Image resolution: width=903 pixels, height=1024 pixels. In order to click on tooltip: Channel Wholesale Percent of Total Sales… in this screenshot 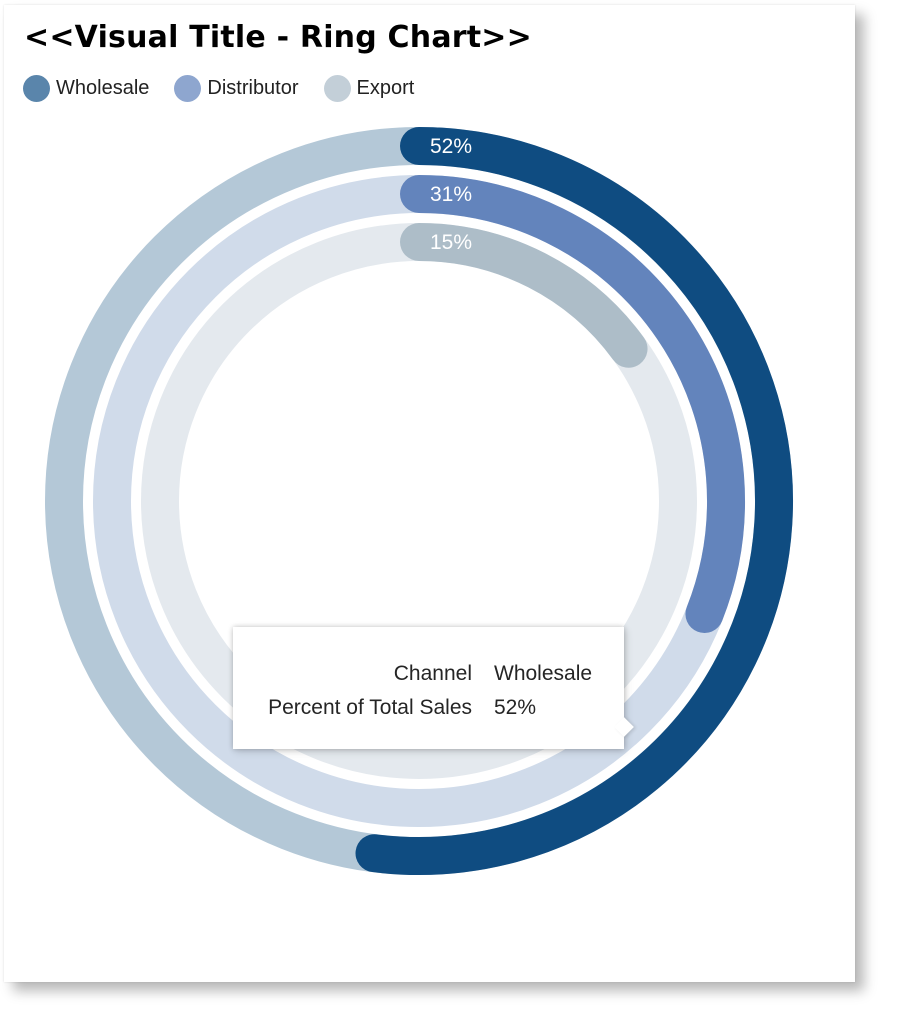, I will do `click(428, 688)`.